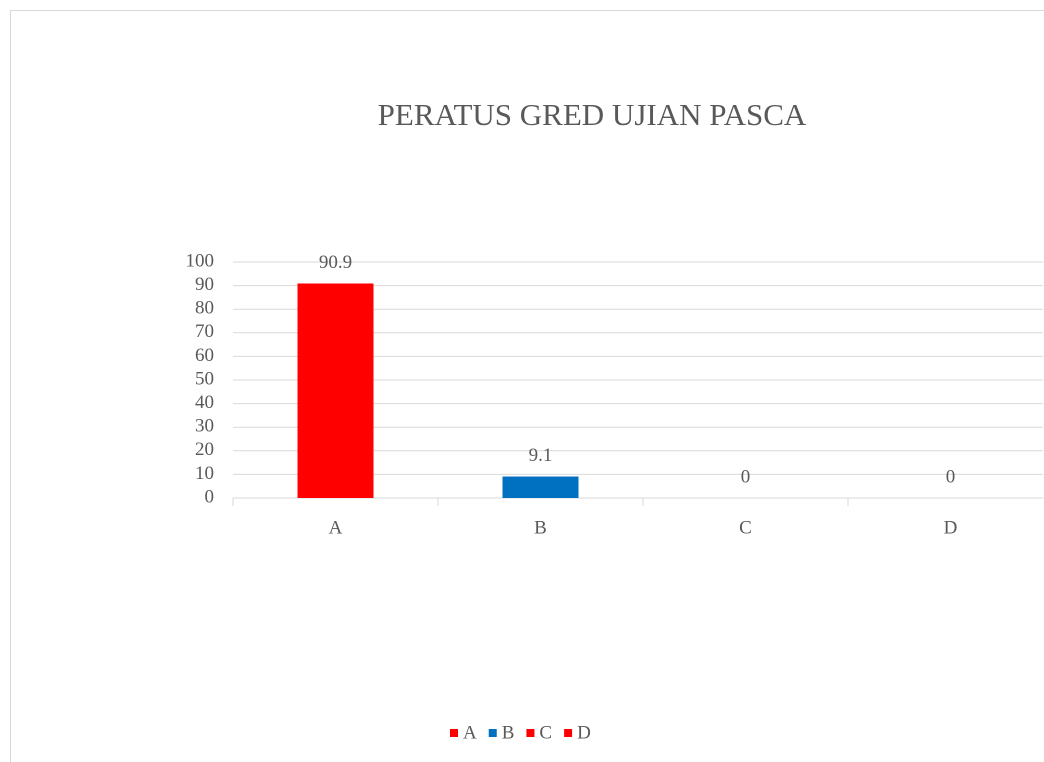 The height and width of the screenshot is (762, 1044). What do you see at coordinates (204, 355) in the screenshot?
I see `y-tick-label: 60` at bounding box center [204, 355].